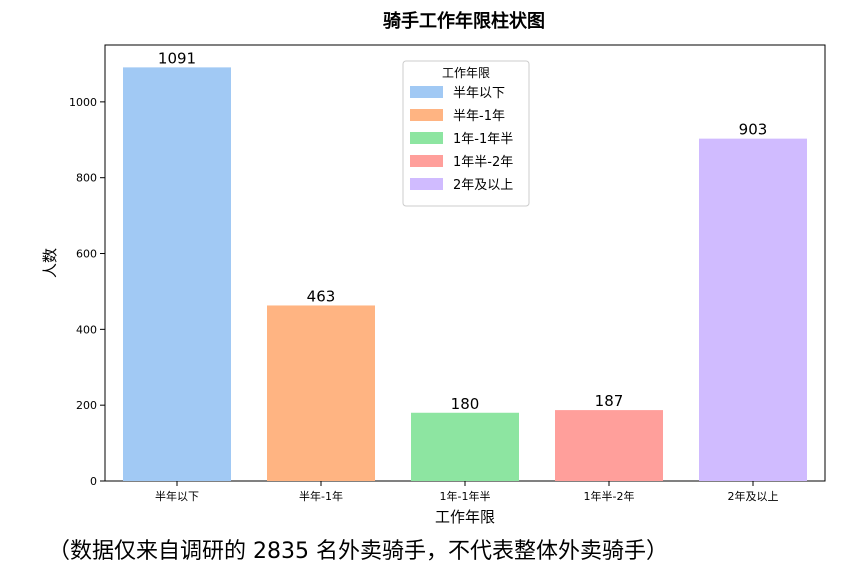 The width and height of the screenshot is (865, 575). I want to click on bar-value-label: 180, so click(465, 404).